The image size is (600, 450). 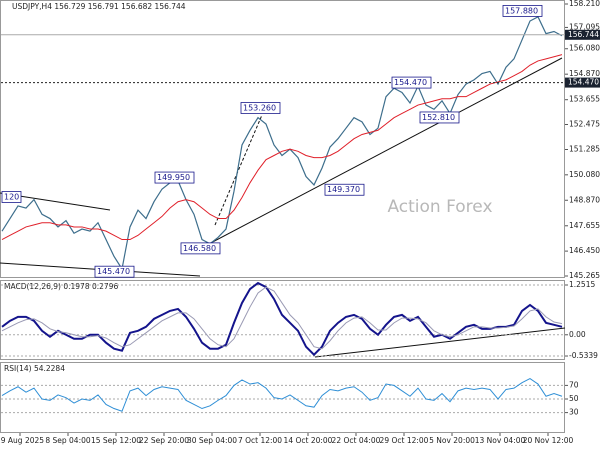 I want to click on y-tick-label: 156.080, so click(x=584, y=48).